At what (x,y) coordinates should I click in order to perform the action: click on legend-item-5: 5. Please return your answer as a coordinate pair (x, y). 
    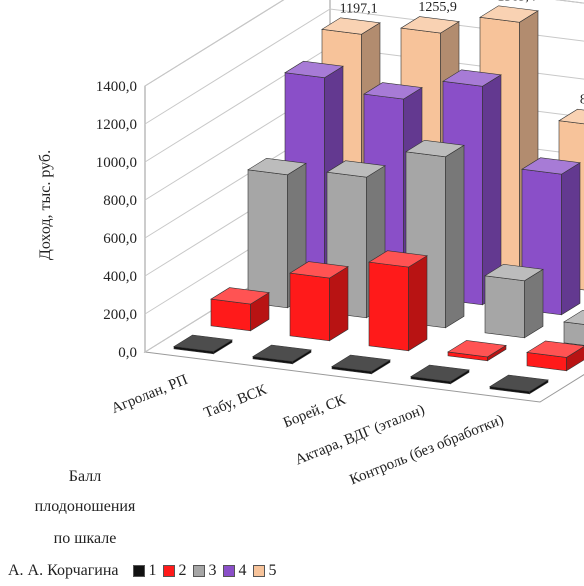
    Looking at the image, I should click on (264, 571).